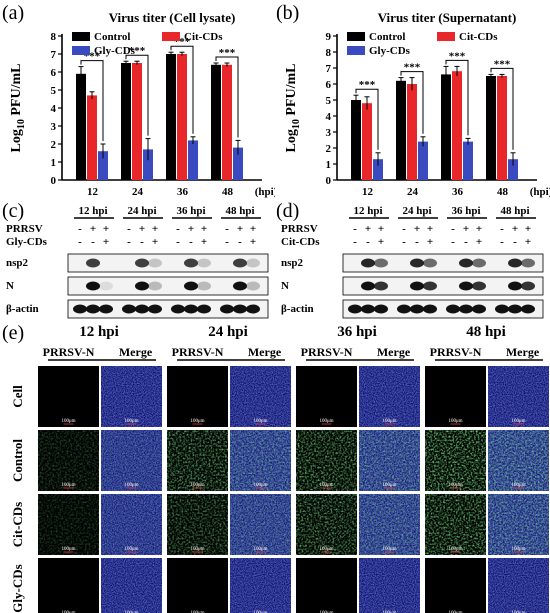 The width and height of the screenshot is (550, 613). What do you see at coordinates (54, 127) in the screenshot?
I see `y-tick-label: 3` at bounding box center [54, 127].